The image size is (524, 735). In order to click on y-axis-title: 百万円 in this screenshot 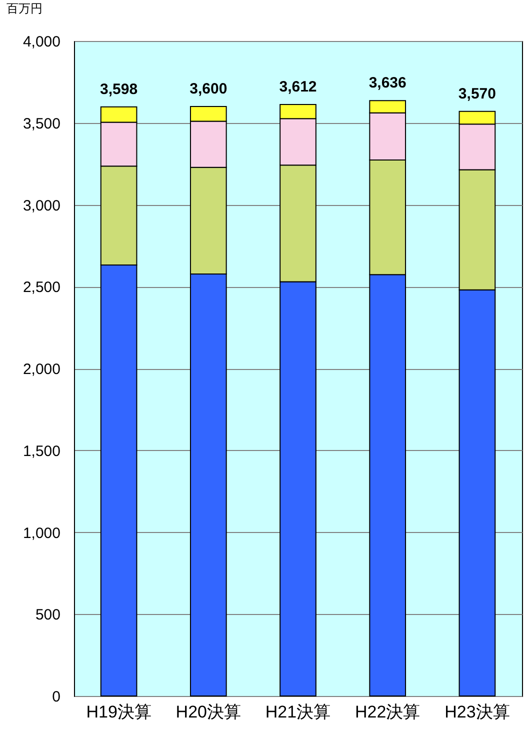, I will do `click(24, 9)`.